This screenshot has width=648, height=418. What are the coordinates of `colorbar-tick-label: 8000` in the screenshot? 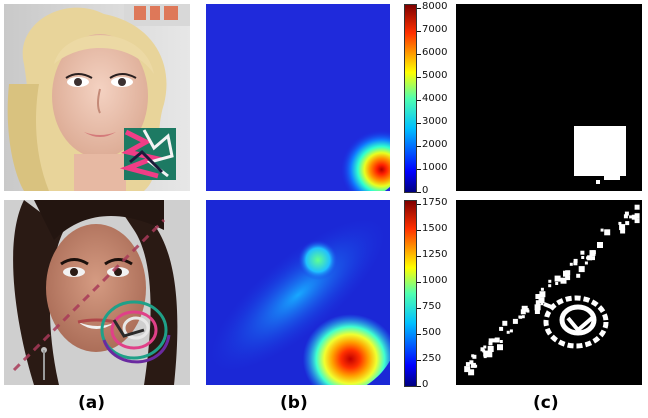 It's located at (432, 6).